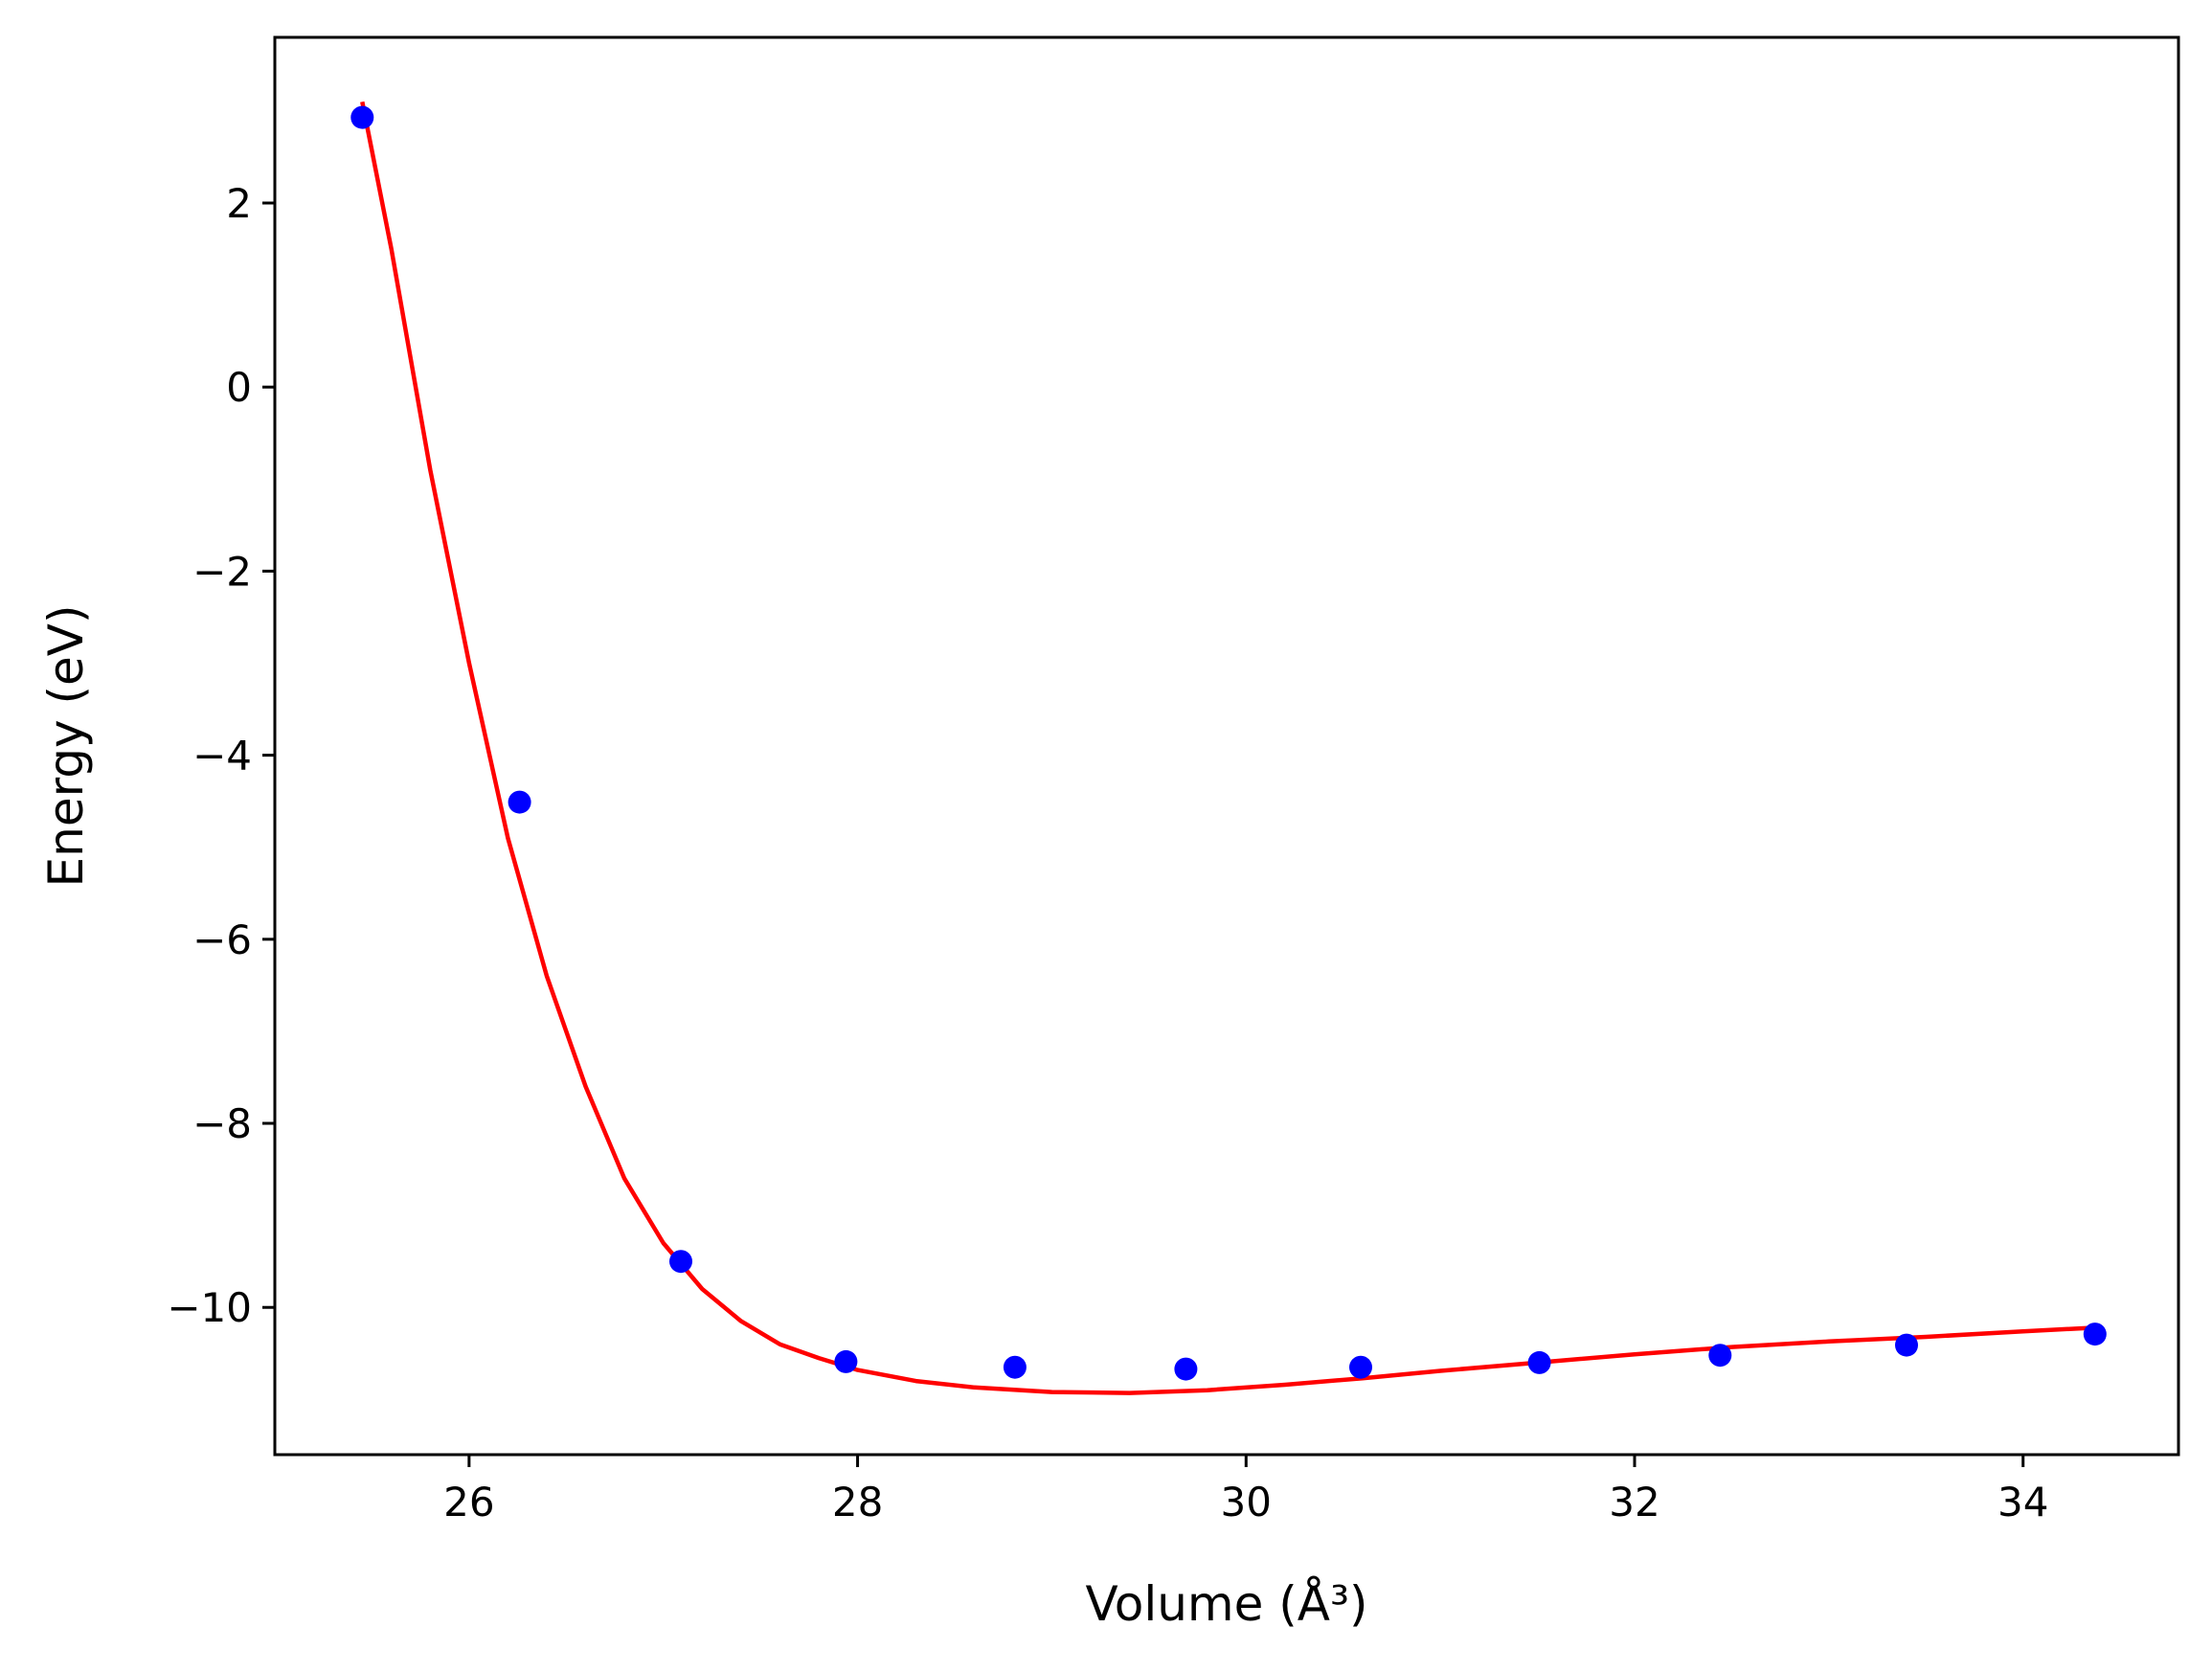 The image size is (2212, 1673). What do you see at coordinates (209, 1307) in the screenshot?
I see `y-tick-label: −10` at bounding box center [209, 1307].